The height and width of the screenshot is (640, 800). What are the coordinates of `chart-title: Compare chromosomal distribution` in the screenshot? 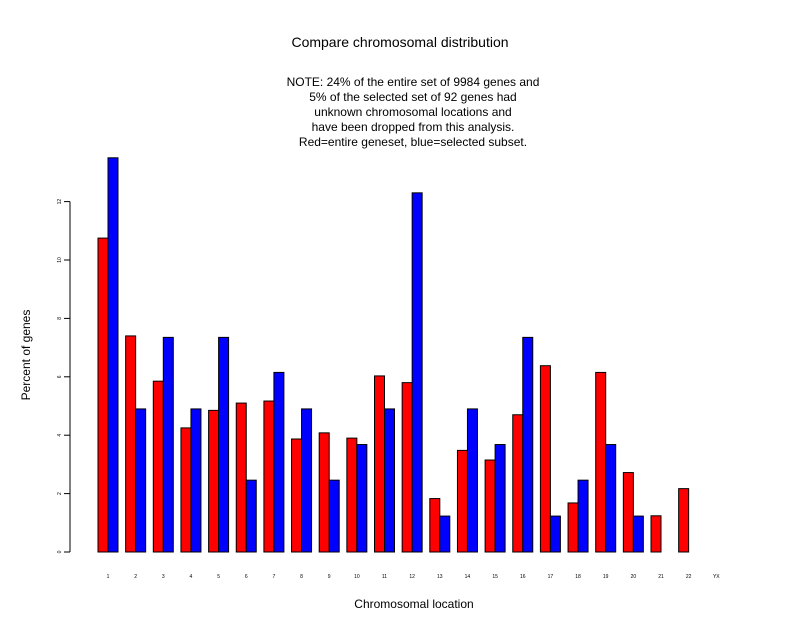 It's located at (400, 42).